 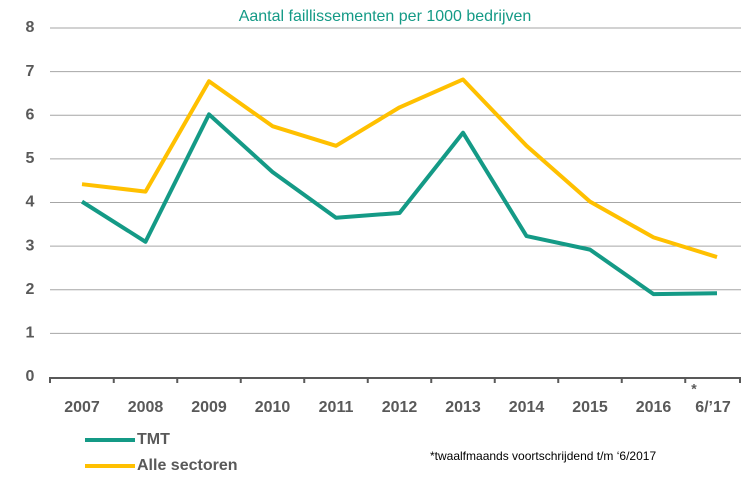 What do you see at coordinates (209, 407) in the screenshot?
I see `x-tick-label: 2009` at bounding box center [209, 407].